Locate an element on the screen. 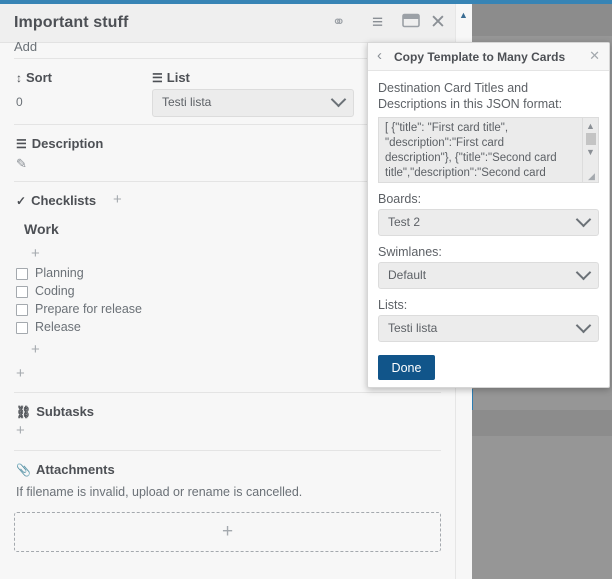  board-band-middle is located at coordinates (541, 423).